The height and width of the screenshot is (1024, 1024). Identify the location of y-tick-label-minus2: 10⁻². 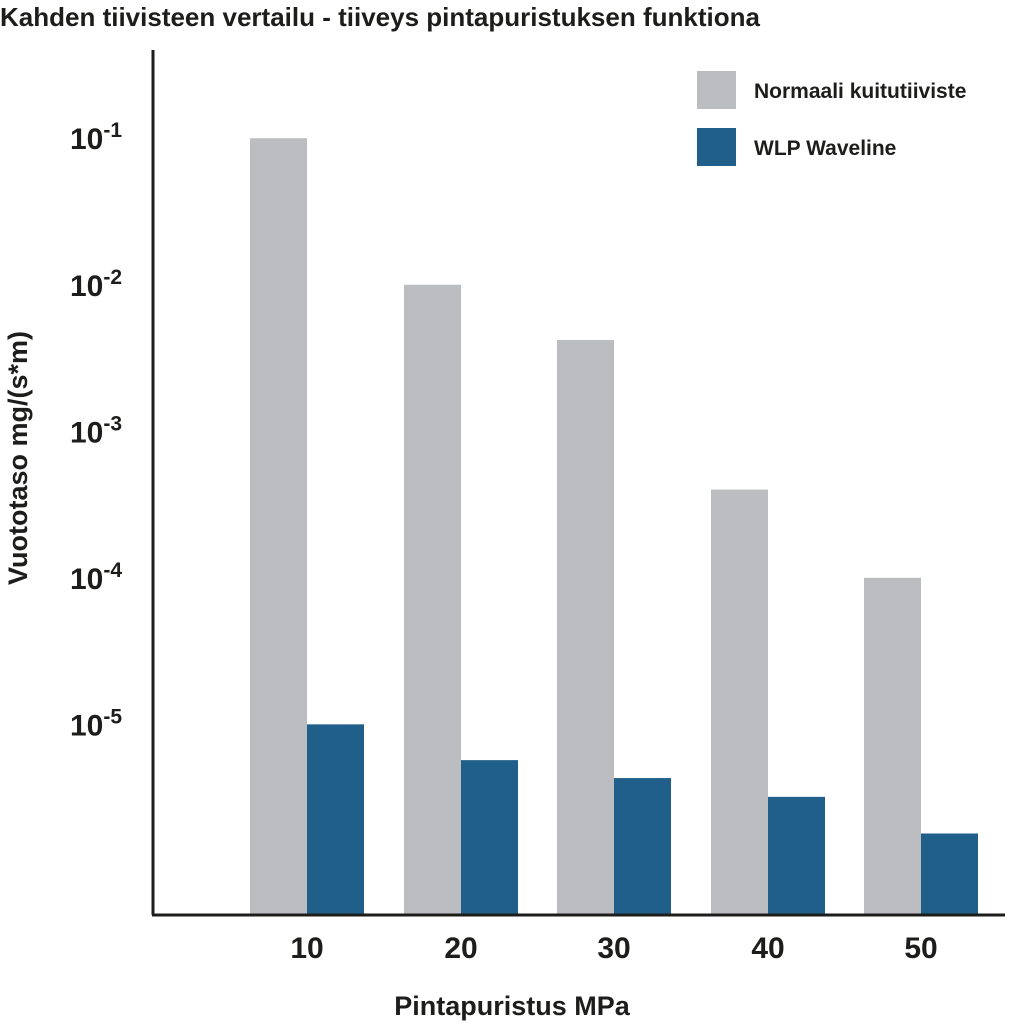
(96, 284).